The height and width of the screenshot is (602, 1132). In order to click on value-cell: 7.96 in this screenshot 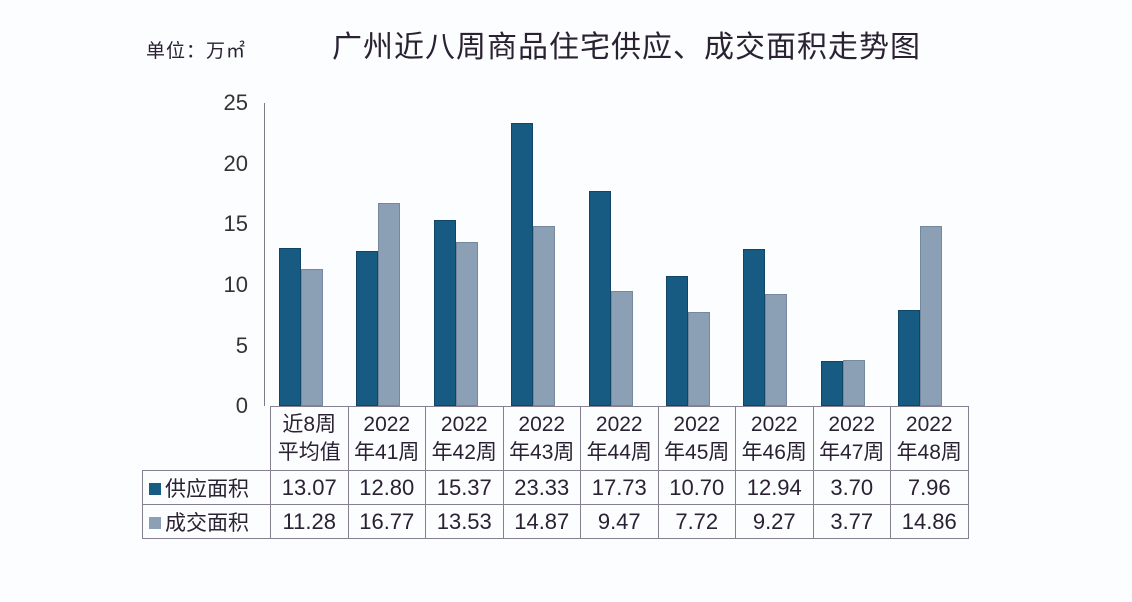, I will do `click(929, 487)`.